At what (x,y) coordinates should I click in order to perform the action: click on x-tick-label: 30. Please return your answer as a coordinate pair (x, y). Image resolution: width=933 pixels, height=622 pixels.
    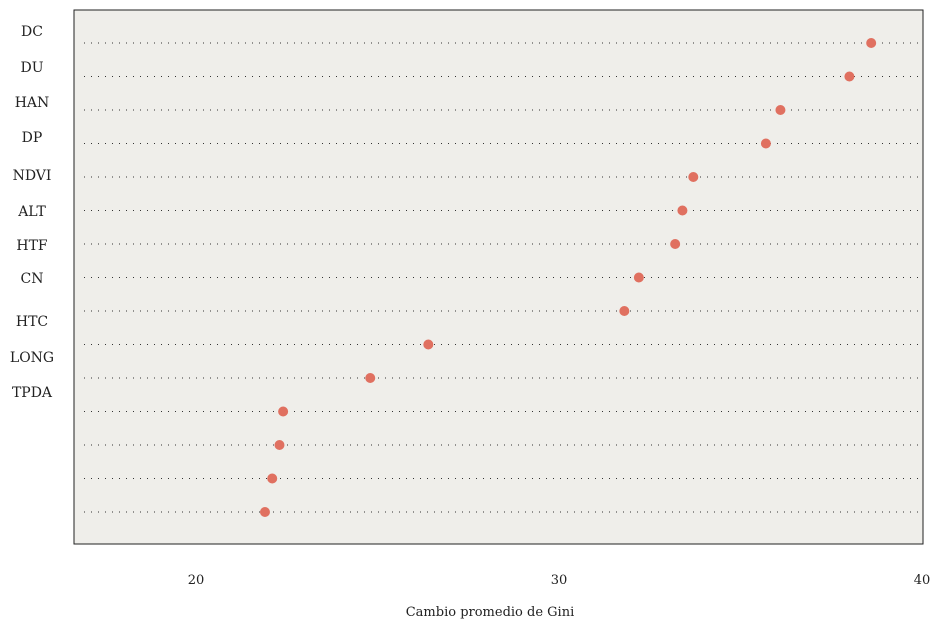
    Looking at the image, I should click on (559, 580).